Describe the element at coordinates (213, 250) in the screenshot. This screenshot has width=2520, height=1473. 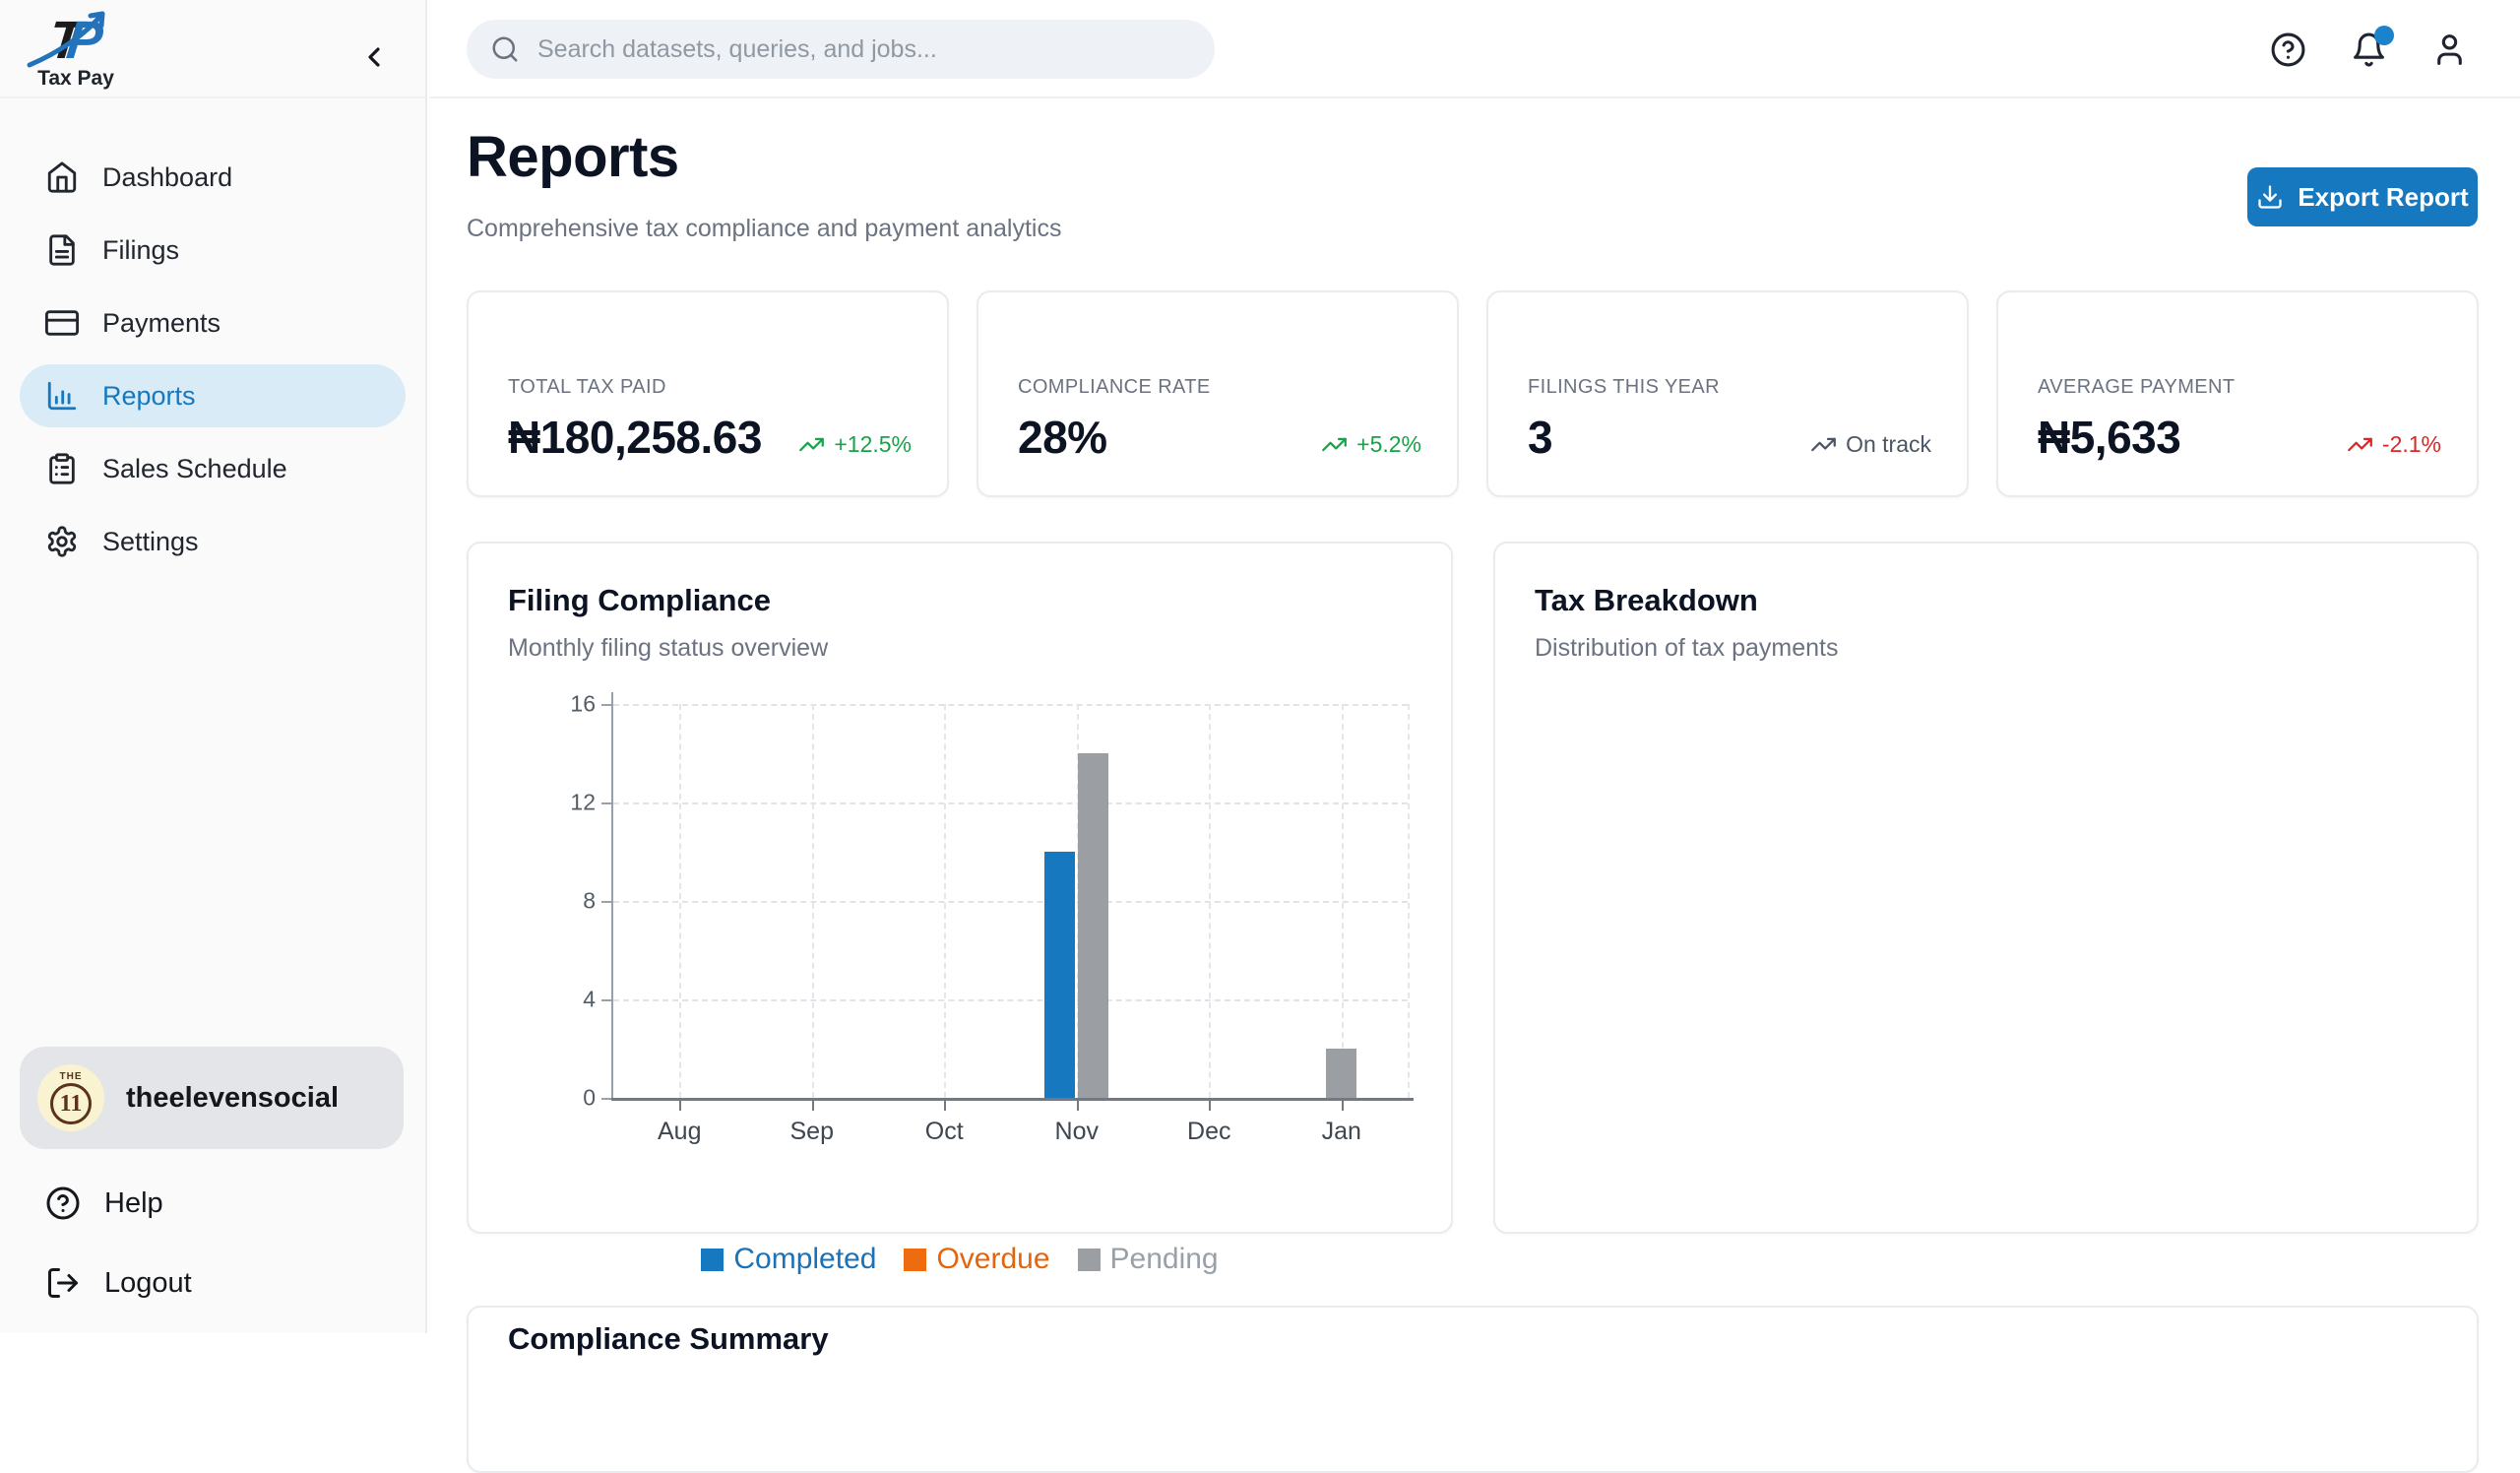
I see `sidebar-item-filings: Filings` at that location.